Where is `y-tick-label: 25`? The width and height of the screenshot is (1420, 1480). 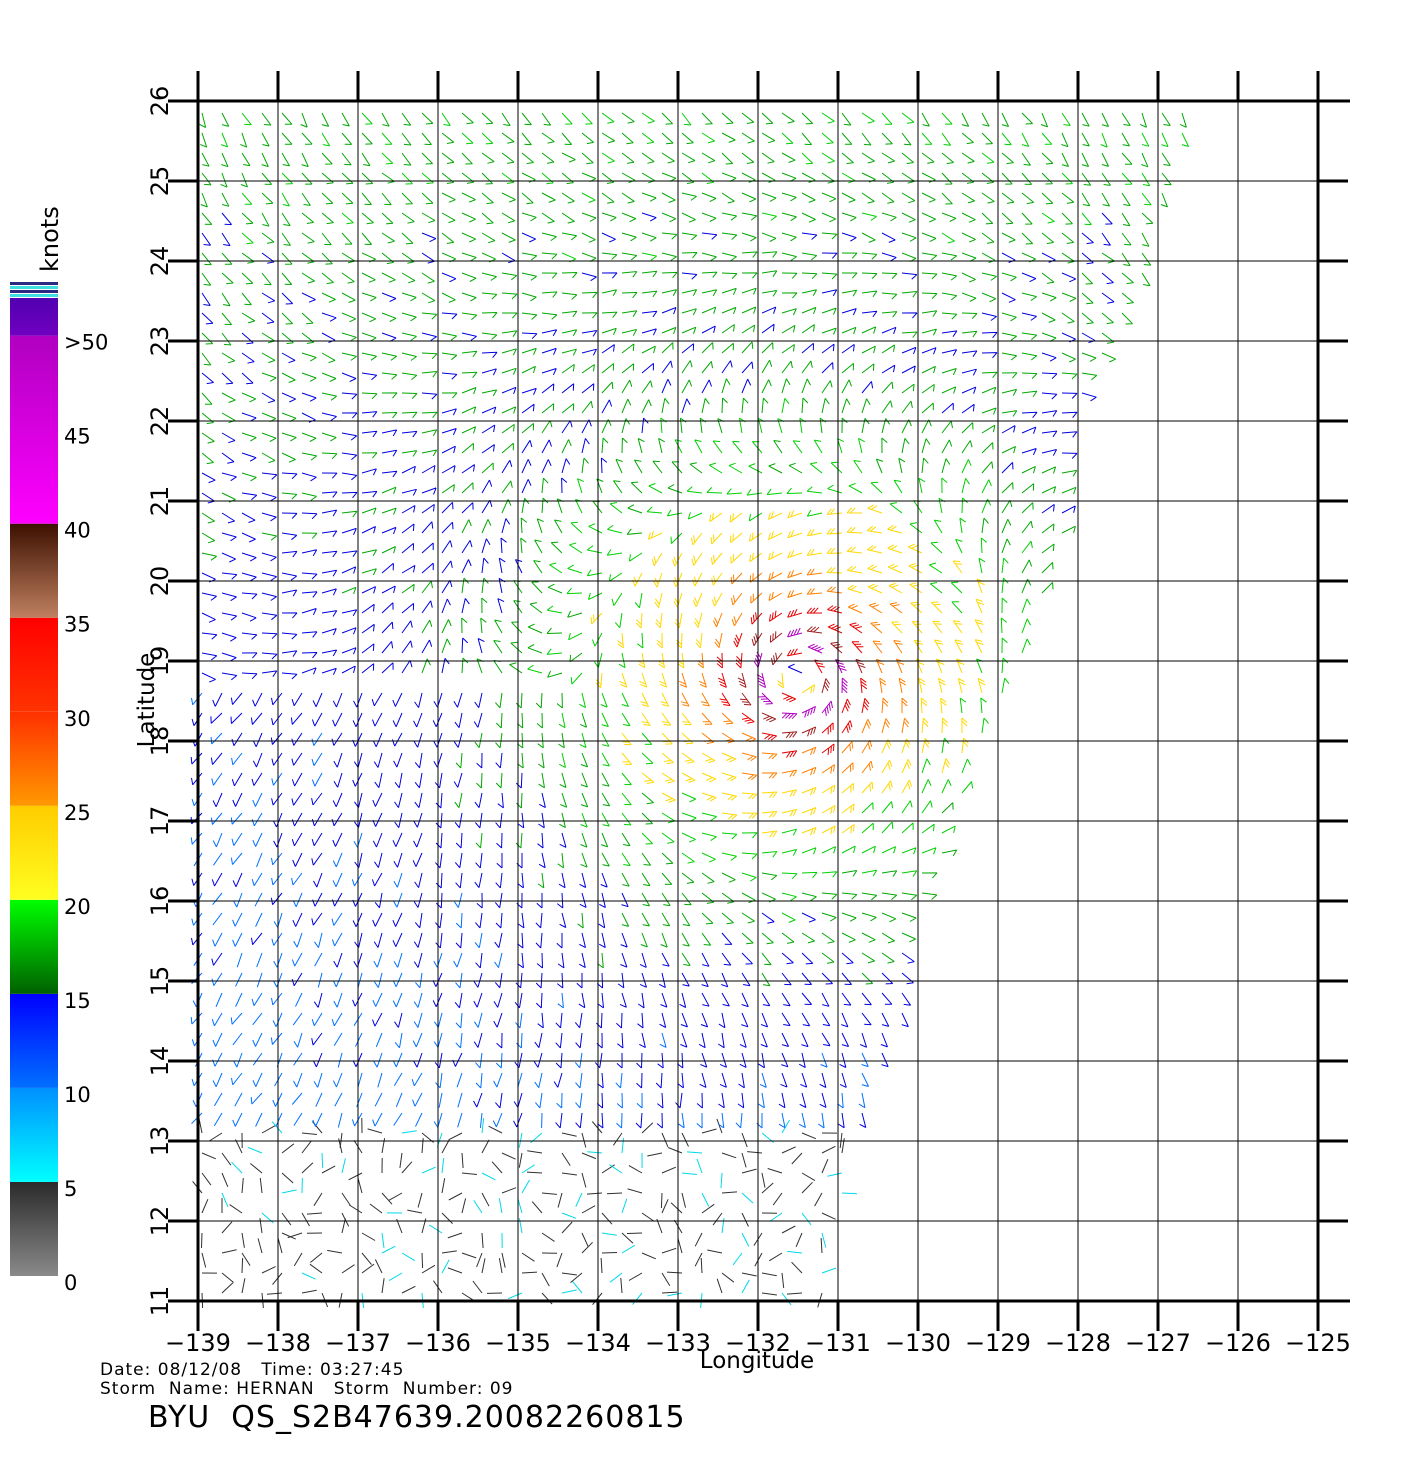 y-tick-label: 25 is located at coordinates (160, 181).